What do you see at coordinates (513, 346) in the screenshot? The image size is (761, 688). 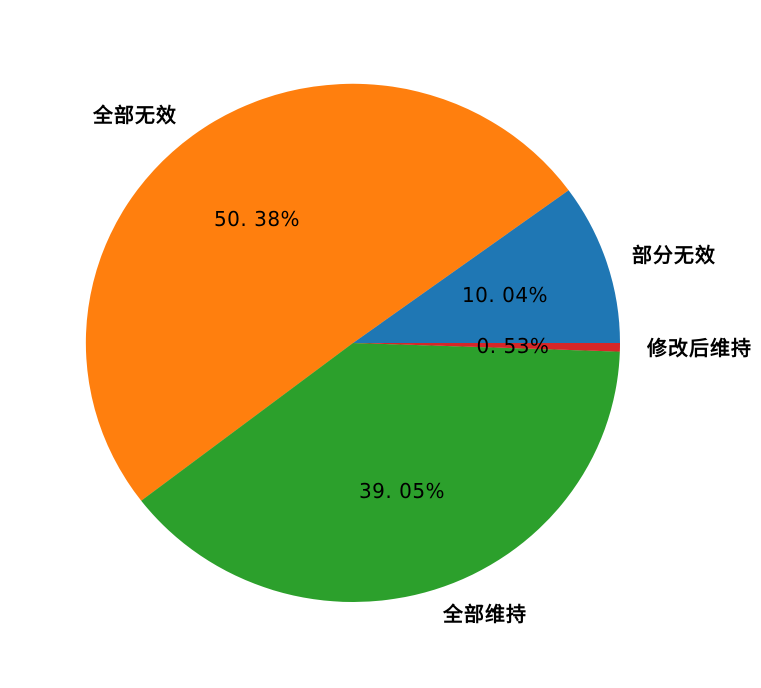 I see `pie-slice-percentage: 0. 53%` at bounding box center [513, 346].